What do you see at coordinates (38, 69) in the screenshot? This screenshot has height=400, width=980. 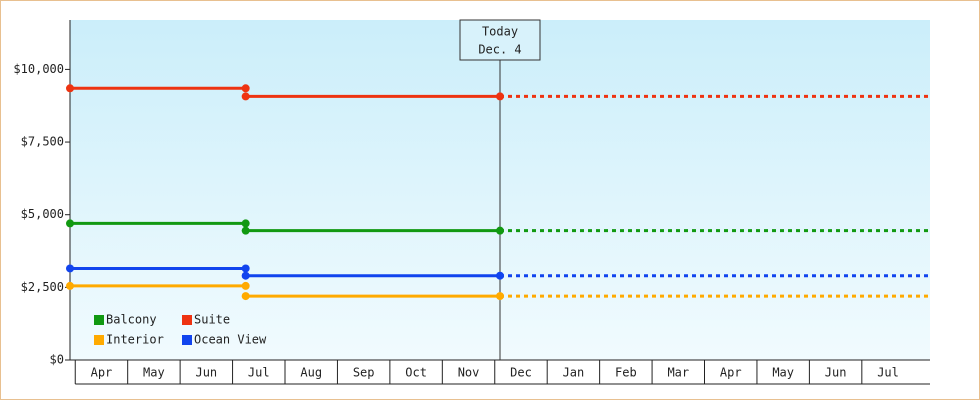 I see `y-tick-label: $10,000` at bounding box center [38, 69].